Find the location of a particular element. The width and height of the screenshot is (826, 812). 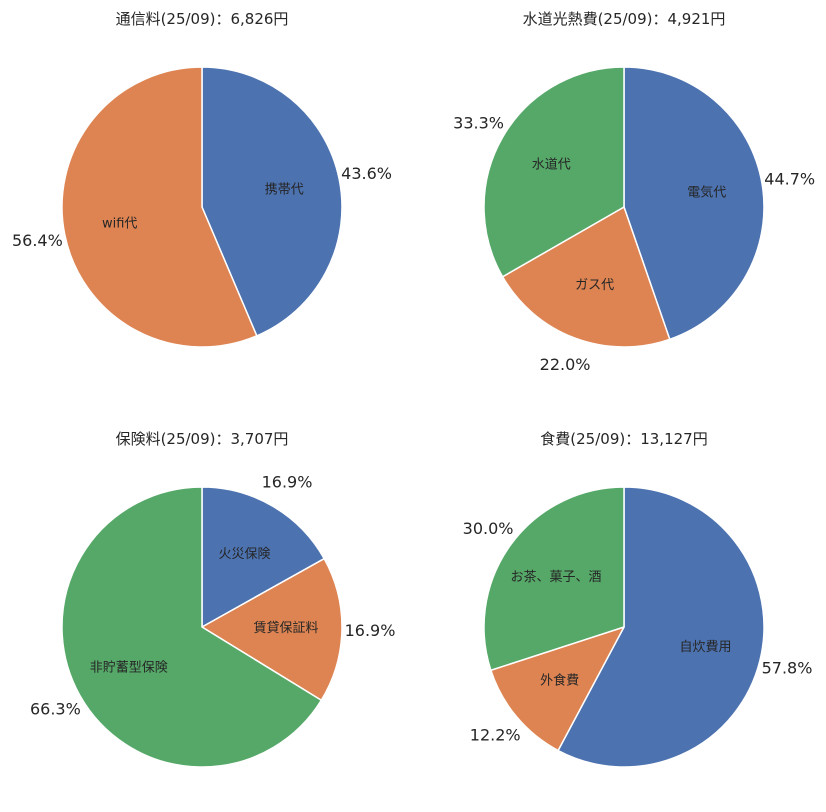

percent-label-insurance-0: 16.9% is located at coordinates (287, 482).